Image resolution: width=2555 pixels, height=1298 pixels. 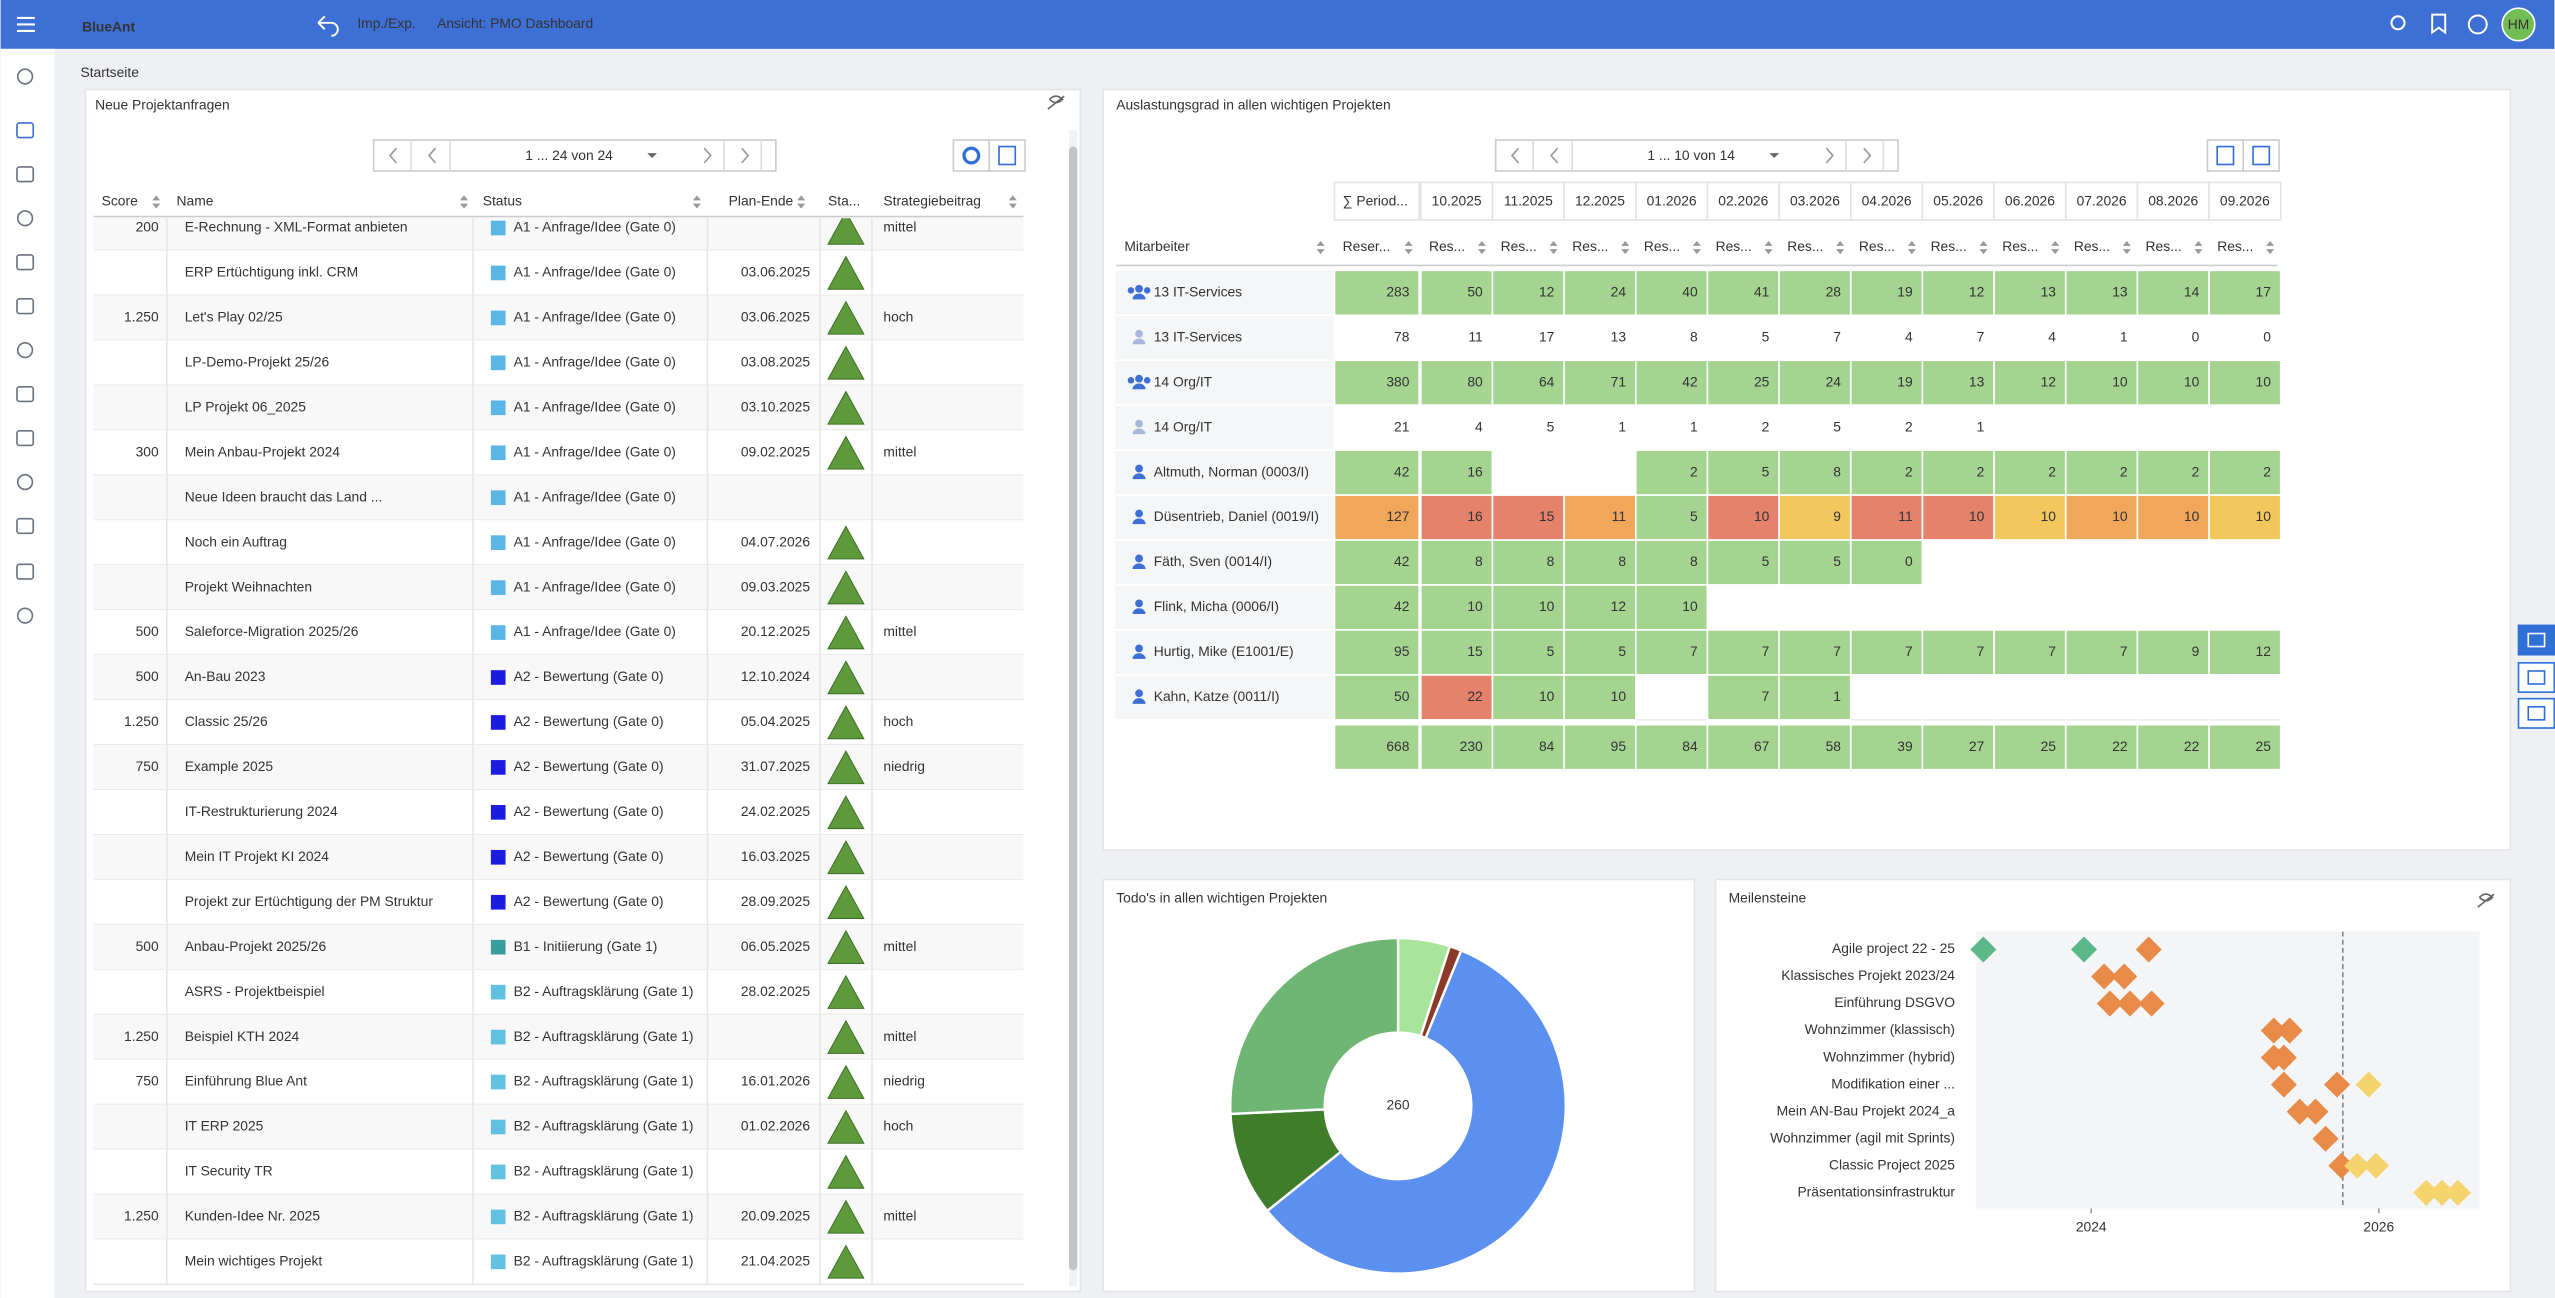 What do you see at coordinates (253, 1216) in the screenshot?
I see `project-name: Kunden-Idee Nr. 2025` at bounding box center [253, 1216].